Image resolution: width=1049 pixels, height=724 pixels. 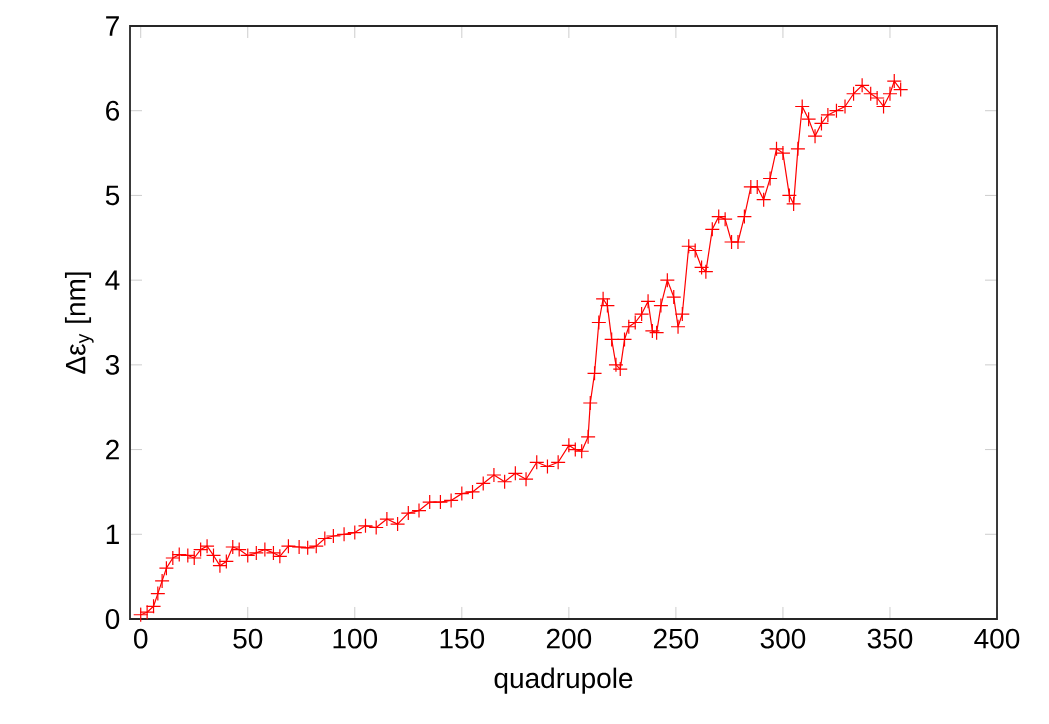 I want to click on y-tick-label: 0, so click(x=112, y=619).